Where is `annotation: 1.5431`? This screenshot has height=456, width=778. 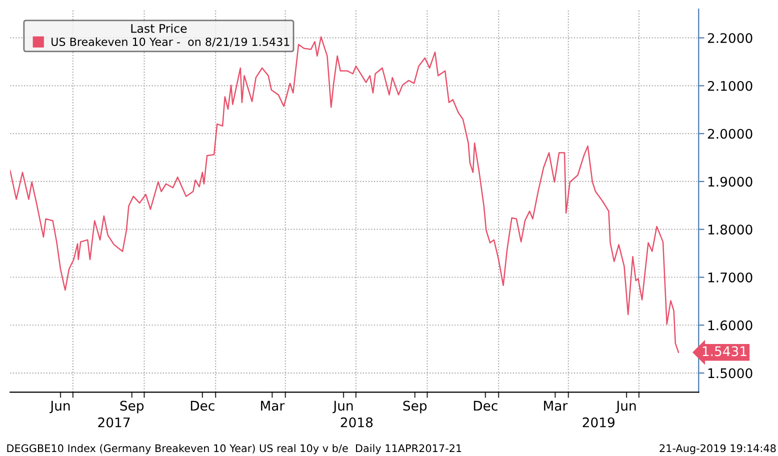
annotation: 1.5431 is located at coordinates (724, 351).